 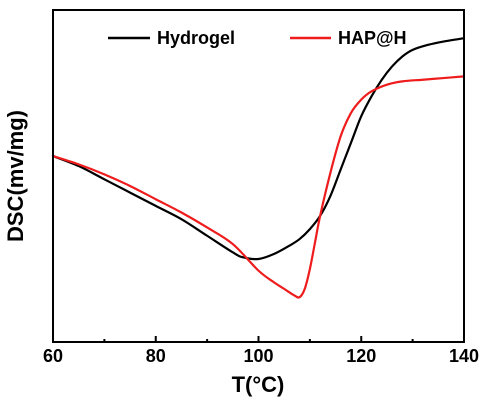 I want to click on x-tick-label: 60, so click(x=53, y=356).